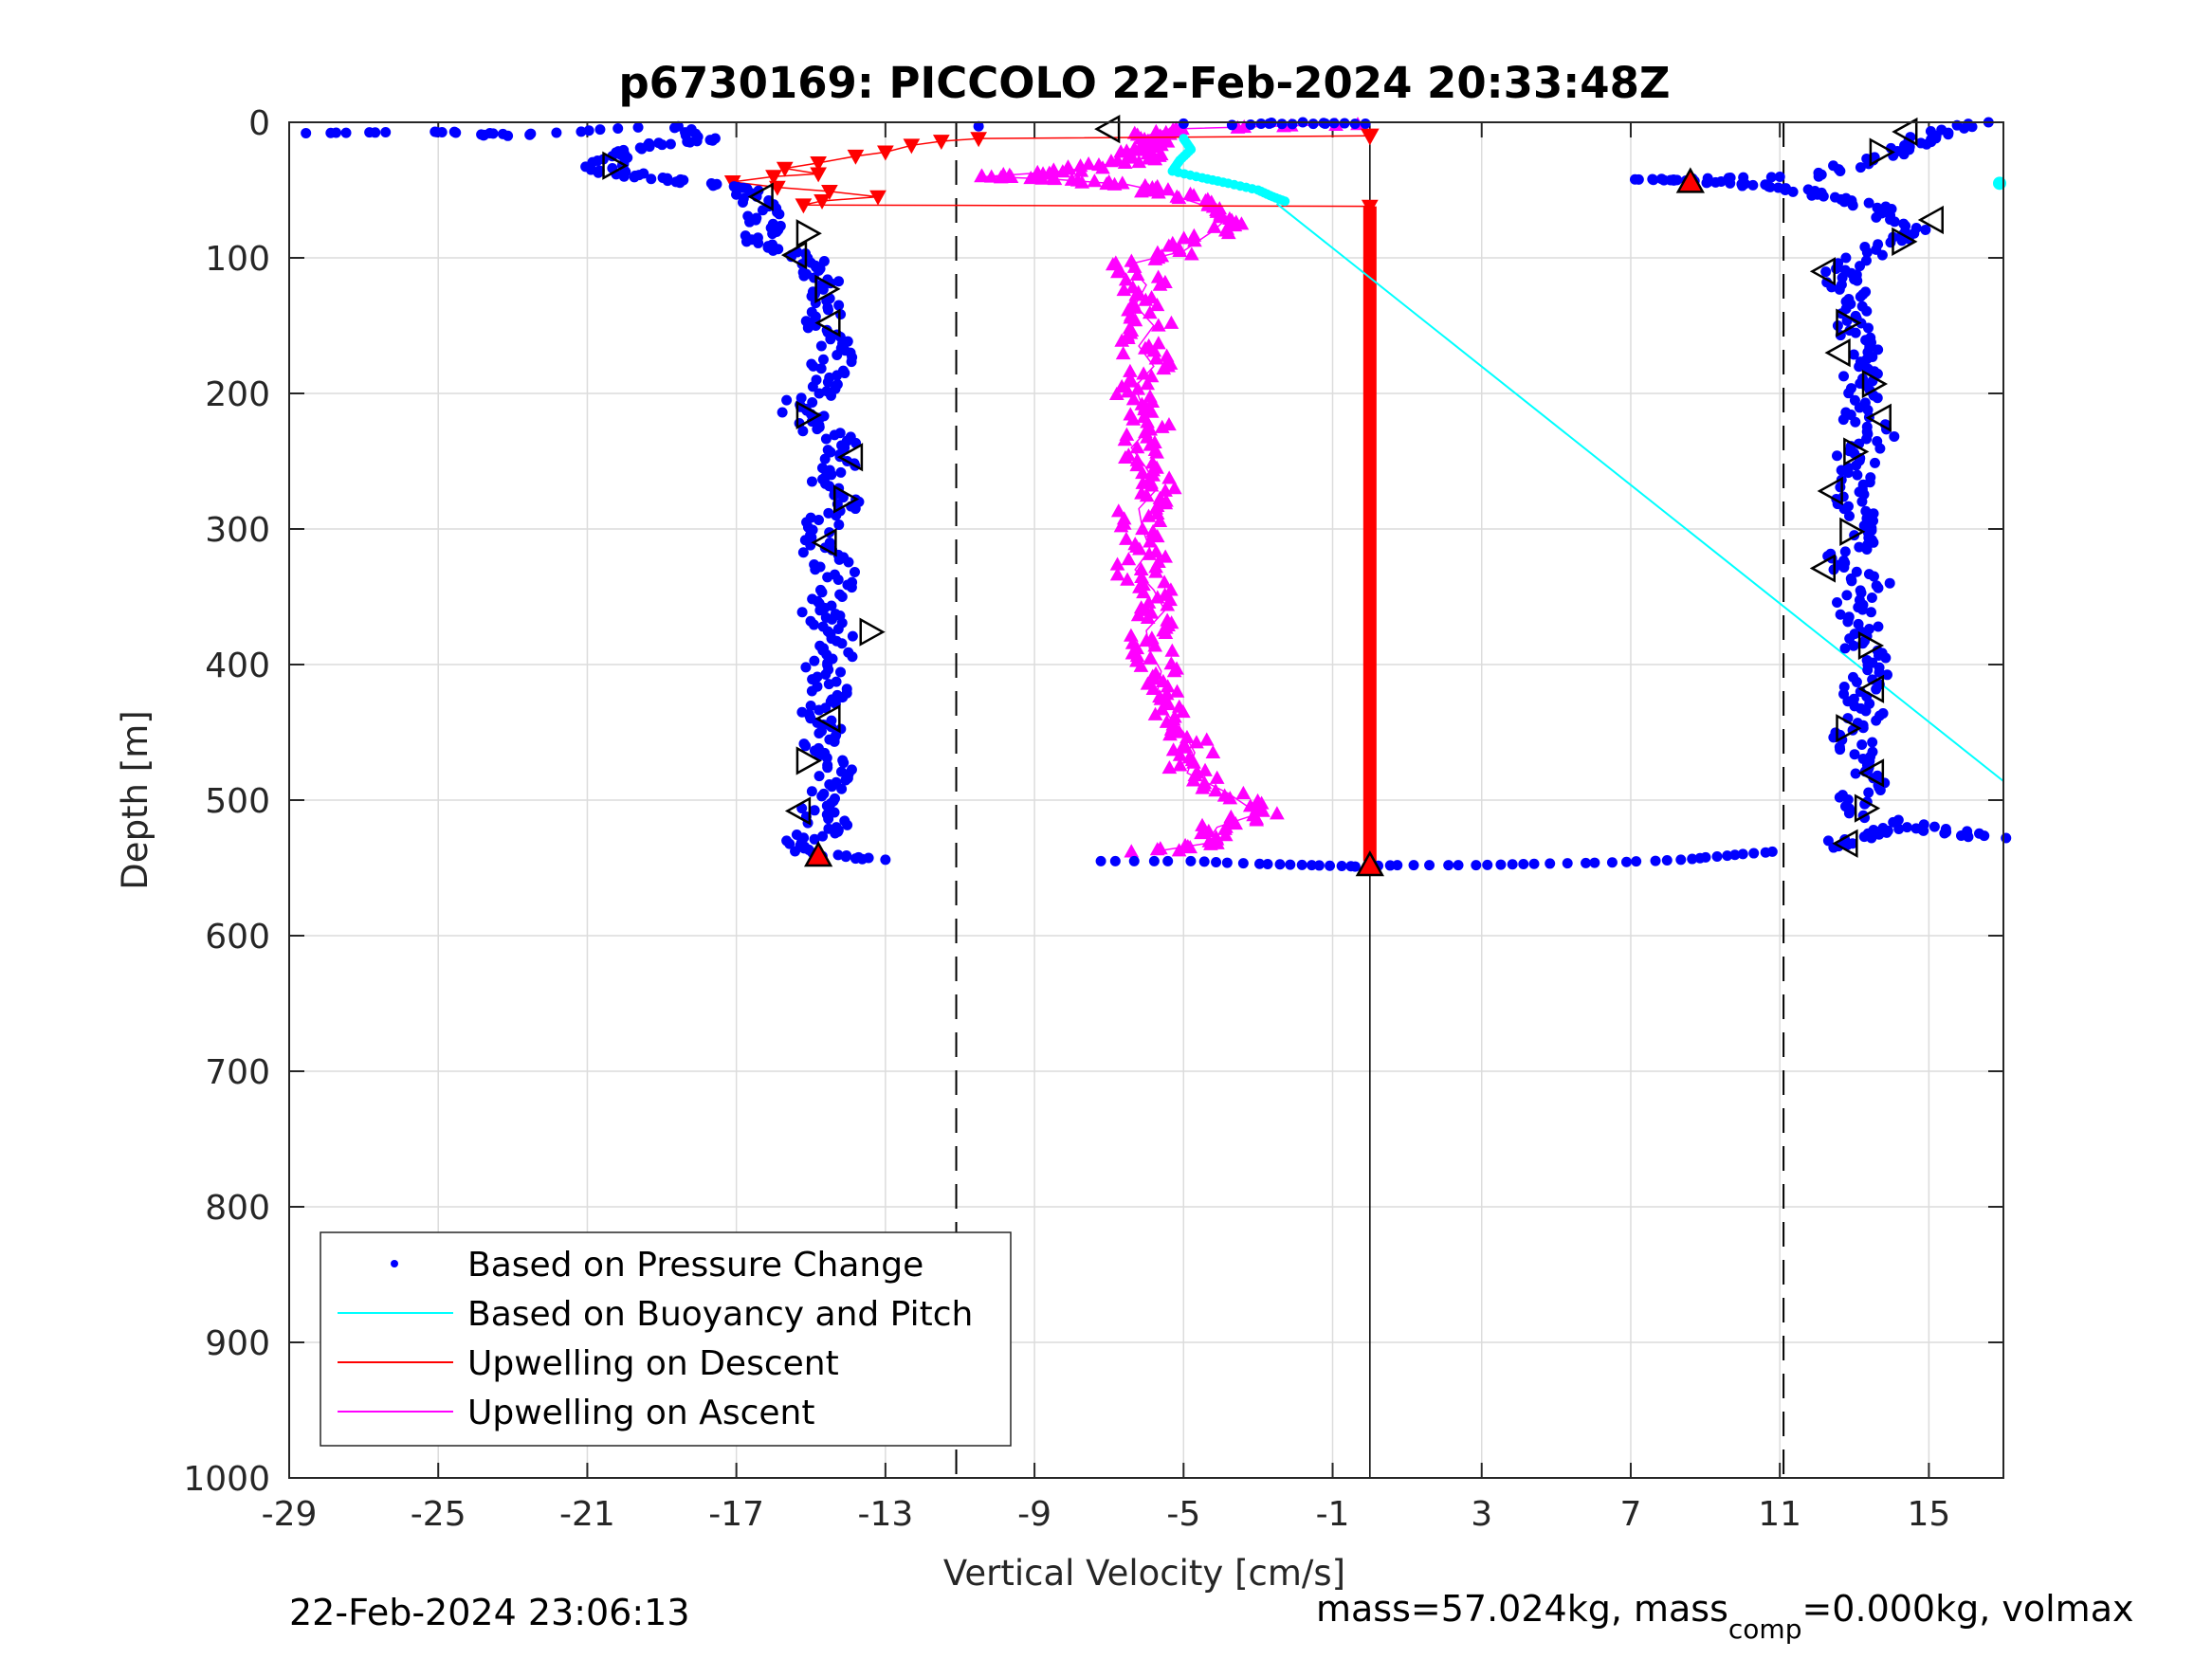  I want to click on y-tick-label: 800, so click(237, 1208).